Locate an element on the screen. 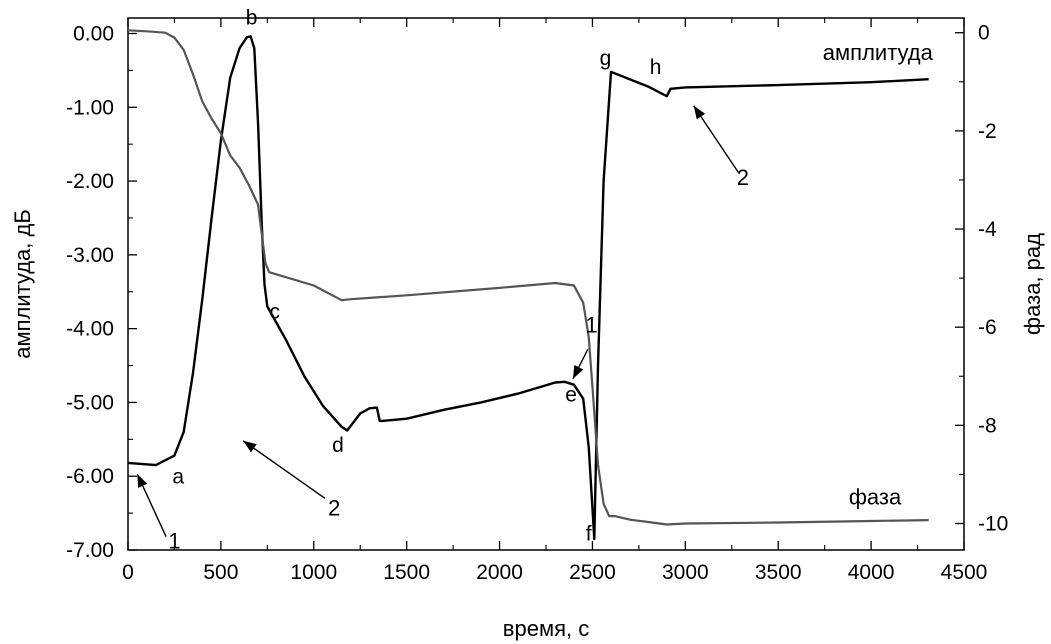 The height and width of the screenshot is (644, 1051). x-tick-label: 4000 is located at coordinates (871, 572).